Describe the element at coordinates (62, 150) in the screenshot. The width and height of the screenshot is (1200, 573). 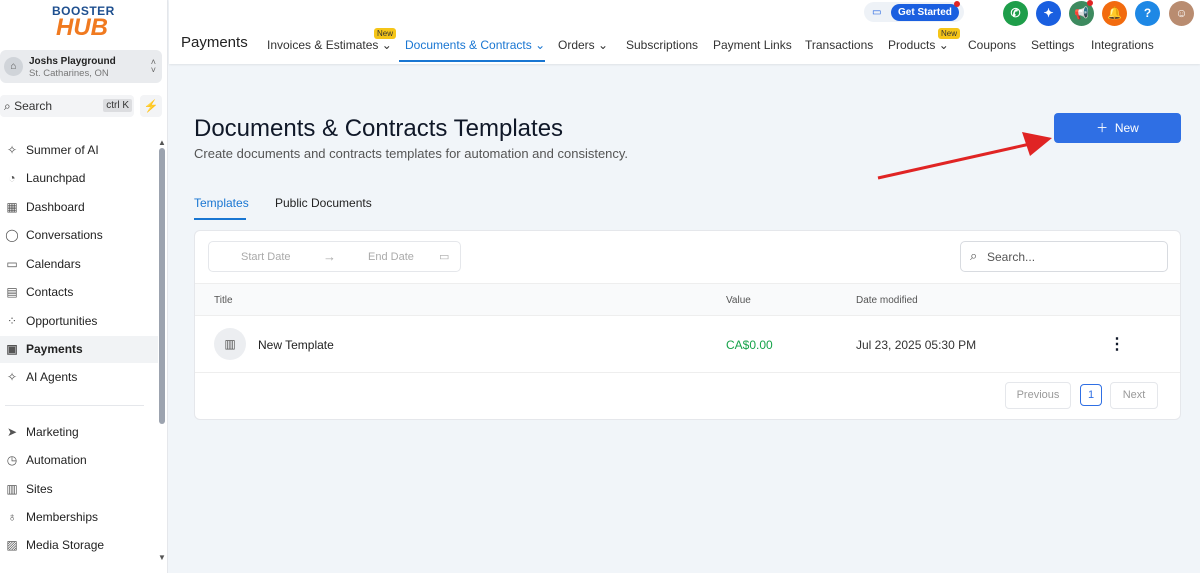
I see `sidebar-item-label: Summer of AI` at that location.